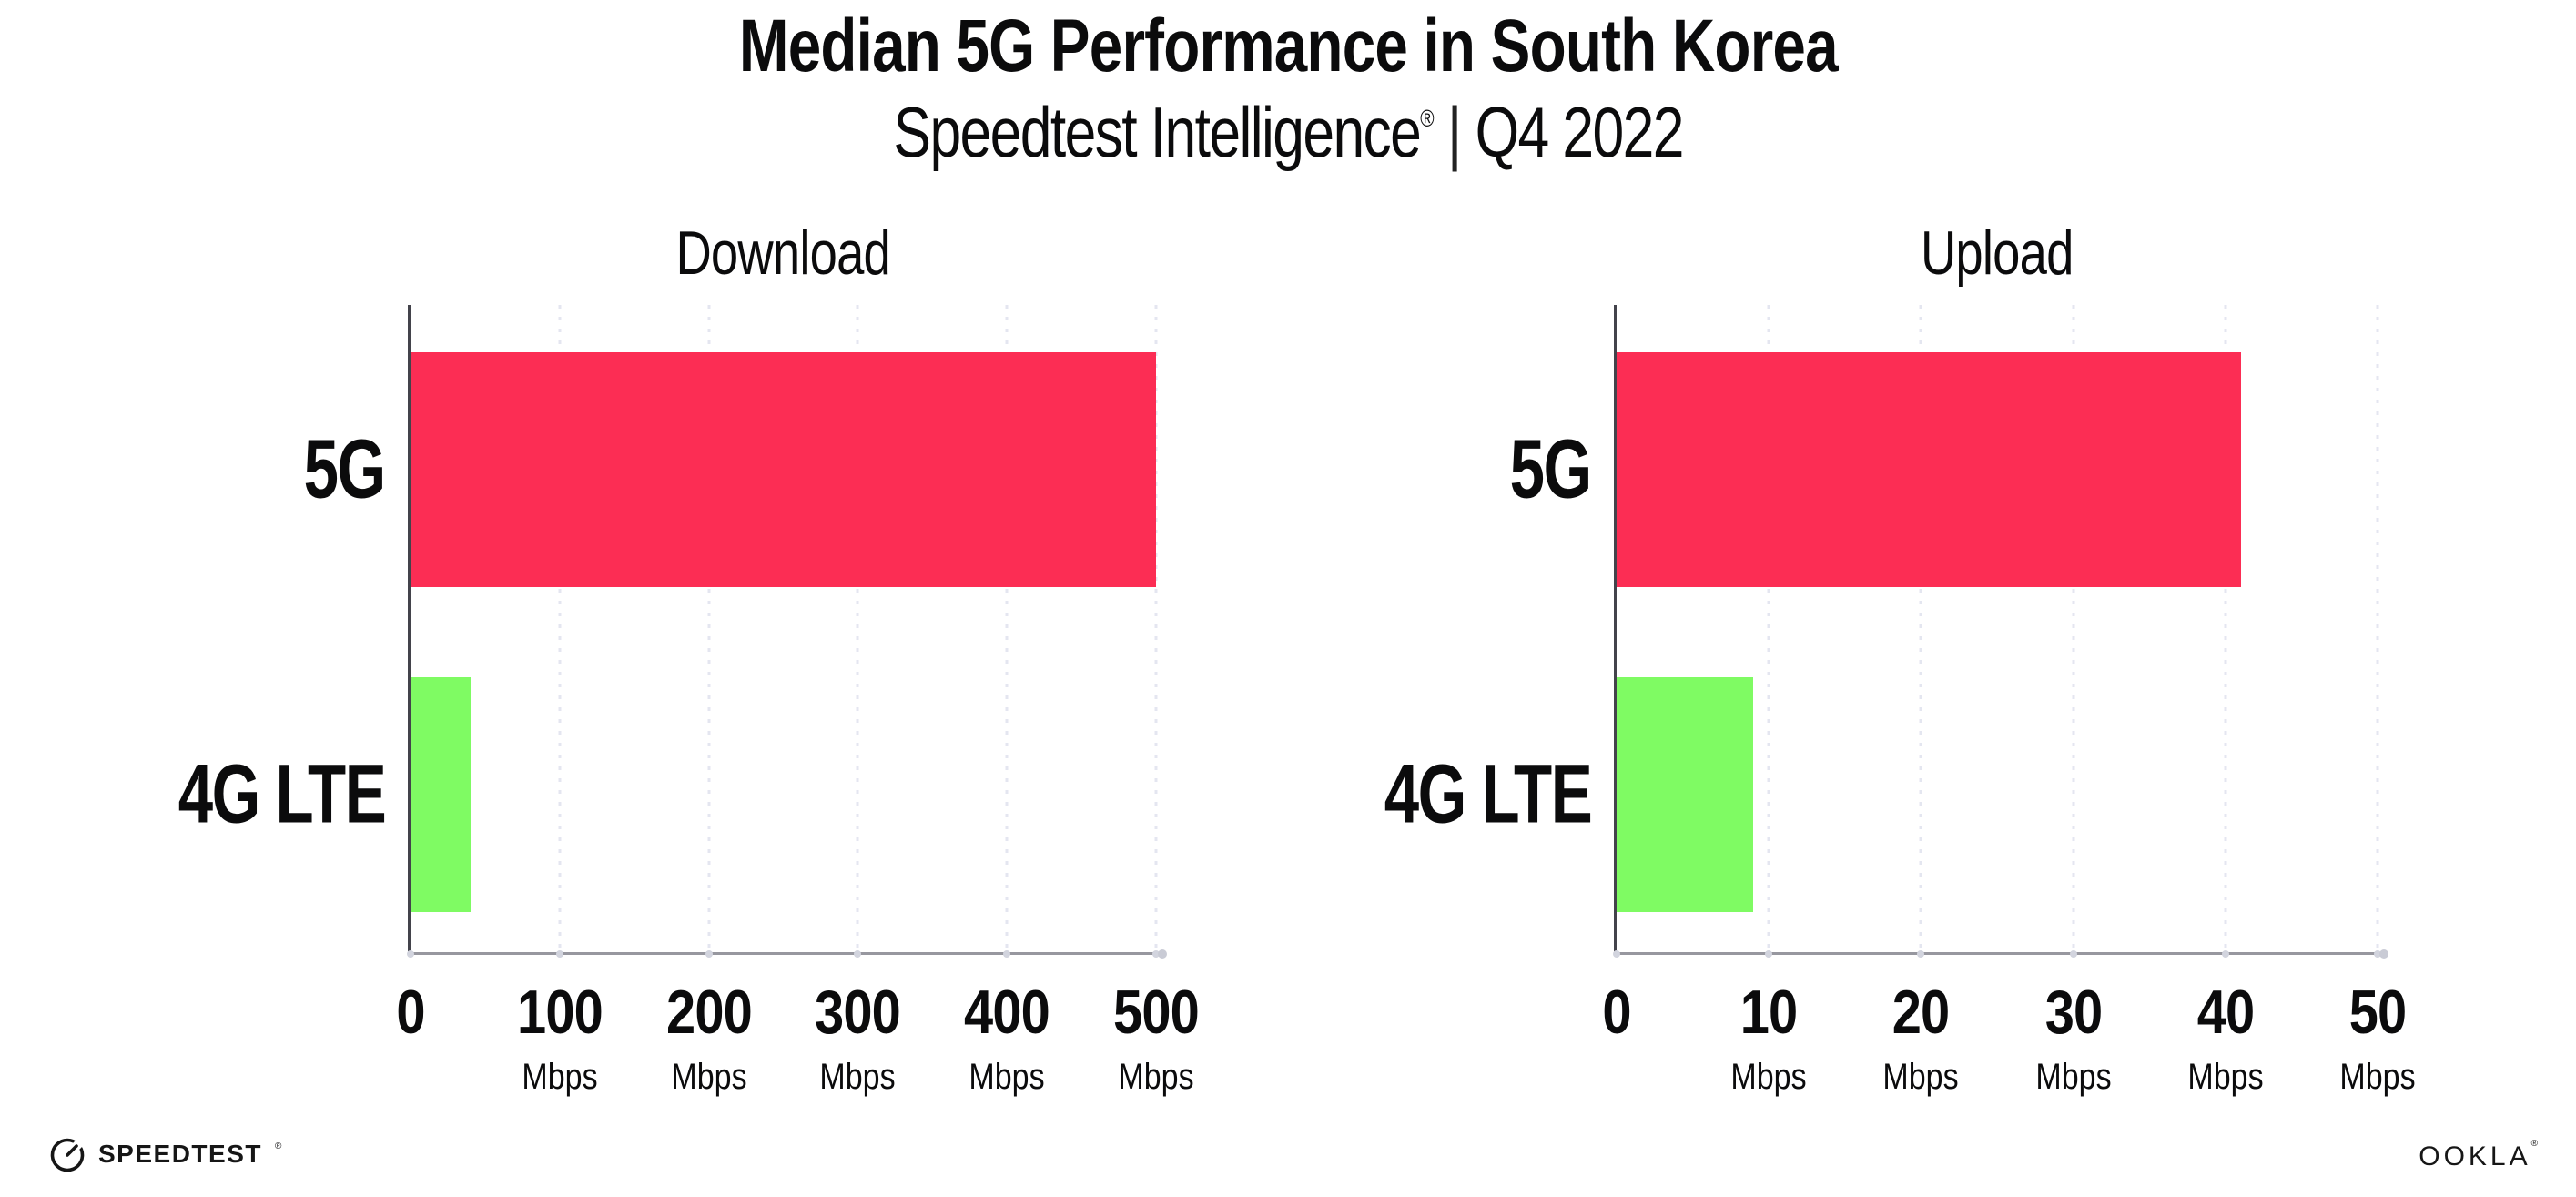 Image resolution: width=2576 pixels, height=1197 pixels. I want to click on page-subtitle: Speedtest Intelligence® | Q4 2022, so click(1288, 132).